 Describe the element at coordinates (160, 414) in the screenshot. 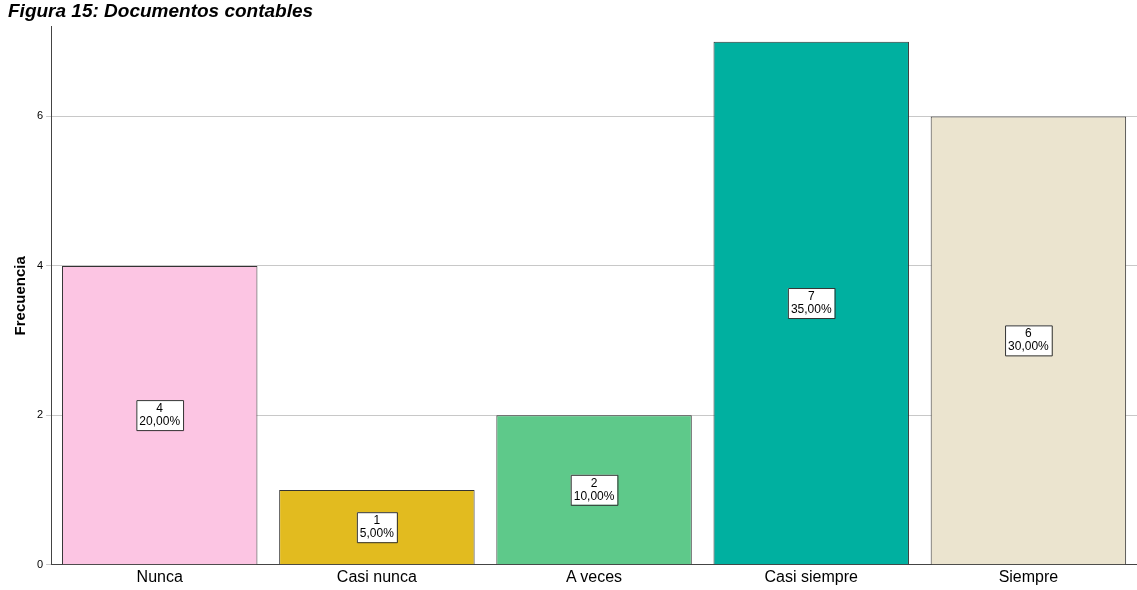

I see `data-label: 4 20,00%` at that location.